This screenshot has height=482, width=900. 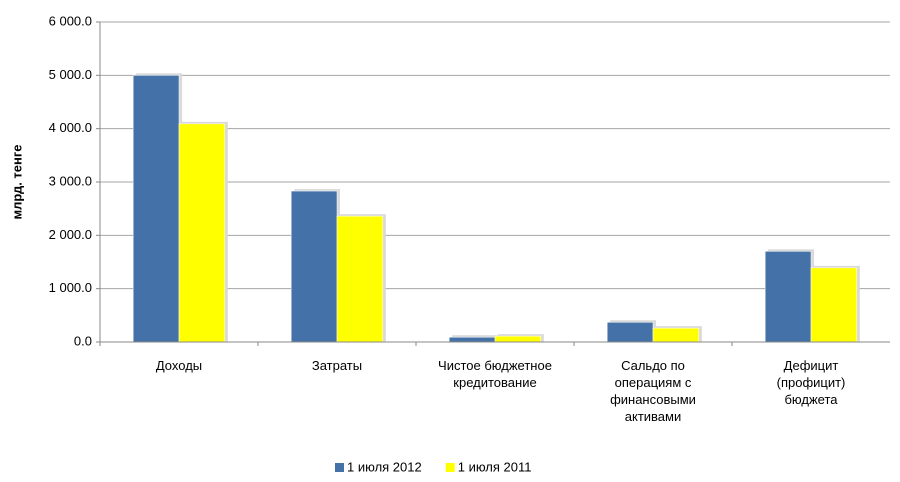 What do you see at coordinates (337, 365) in the screenshot?
I see `x-tick-label: Затраты` at bounding box center [337, 365].